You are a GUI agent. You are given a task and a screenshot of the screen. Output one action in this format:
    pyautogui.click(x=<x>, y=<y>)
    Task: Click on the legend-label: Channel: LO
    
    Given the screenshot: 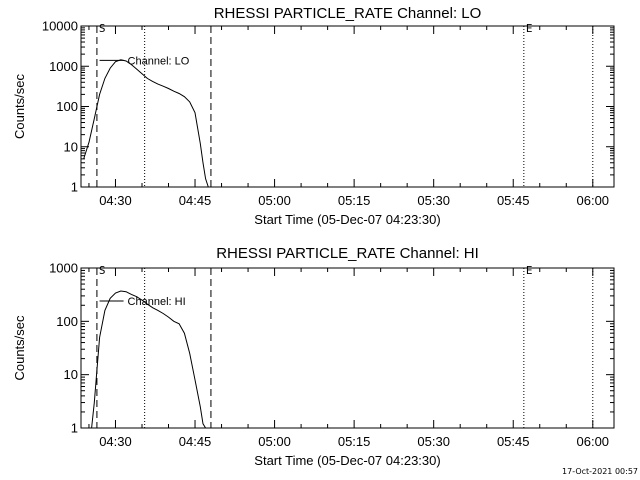 What is the action you would take?
    pyautogui.click(x=159, y=61)
    